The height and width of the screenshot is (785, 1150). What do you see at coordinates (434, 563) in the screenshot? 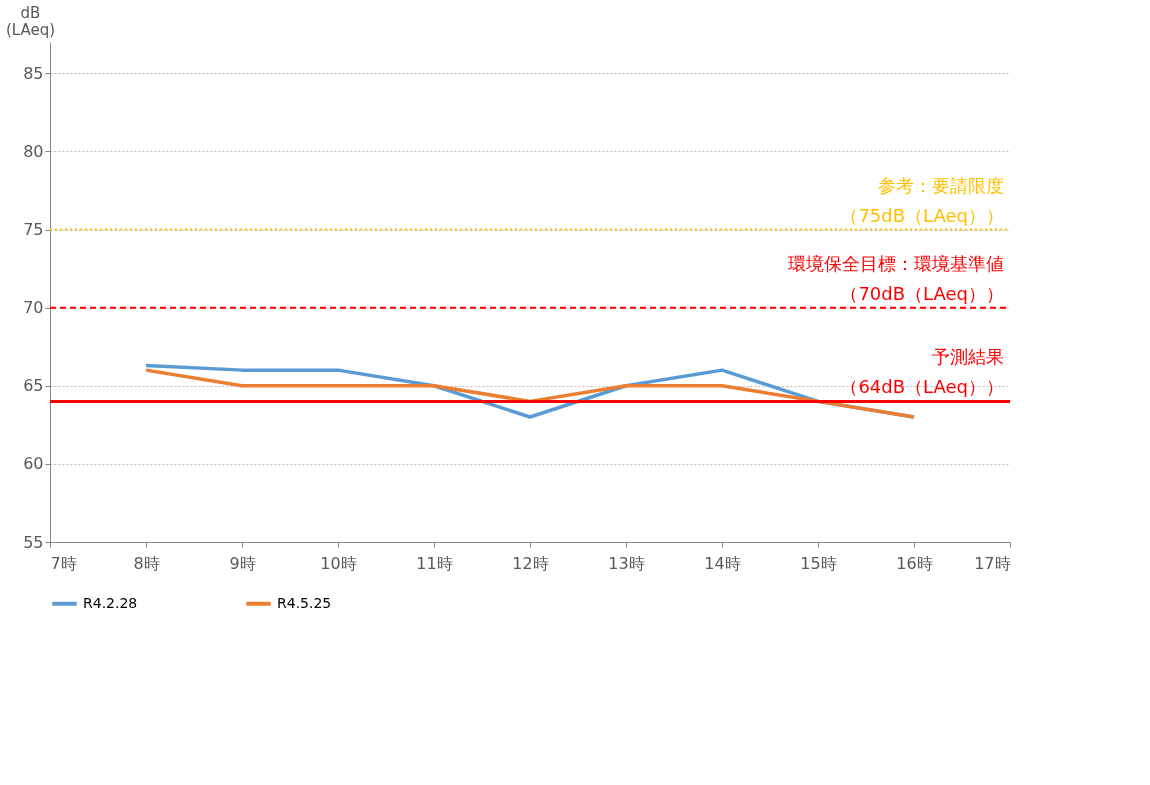
I see `x-tick-label: 11時` at bounding box center [434, 563].